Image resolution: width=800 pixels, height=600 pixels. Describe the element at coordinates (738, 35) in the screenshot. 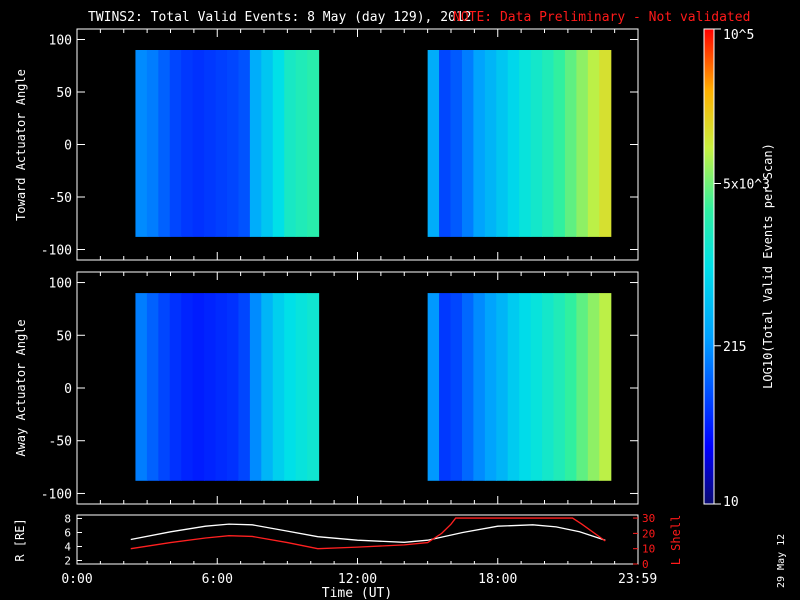

I see `colorbar-tick-label: 10^5` at that location.